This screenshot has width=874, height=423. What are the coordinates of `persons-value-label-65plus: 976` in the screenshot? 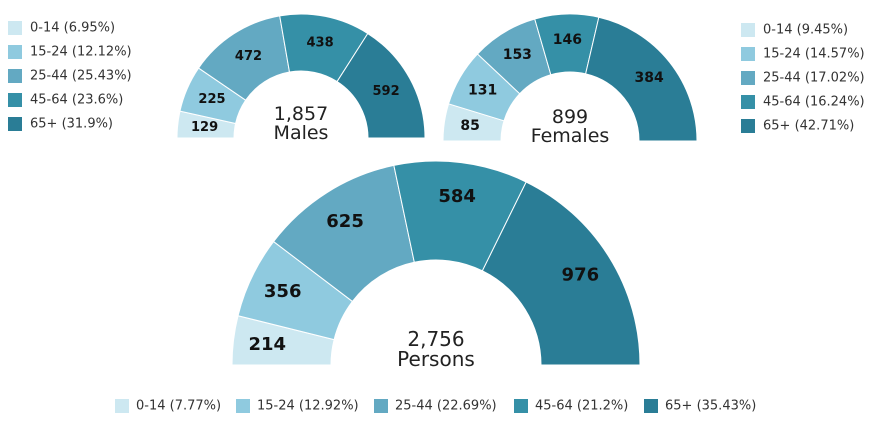 It's located at (581, 275).